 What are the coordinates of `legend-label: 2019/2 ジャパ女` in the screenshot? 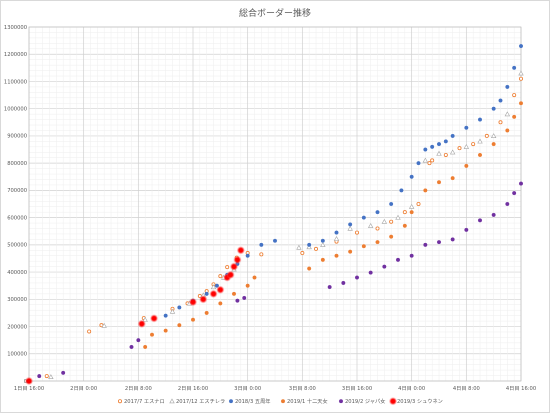 It's located at (365, 401).